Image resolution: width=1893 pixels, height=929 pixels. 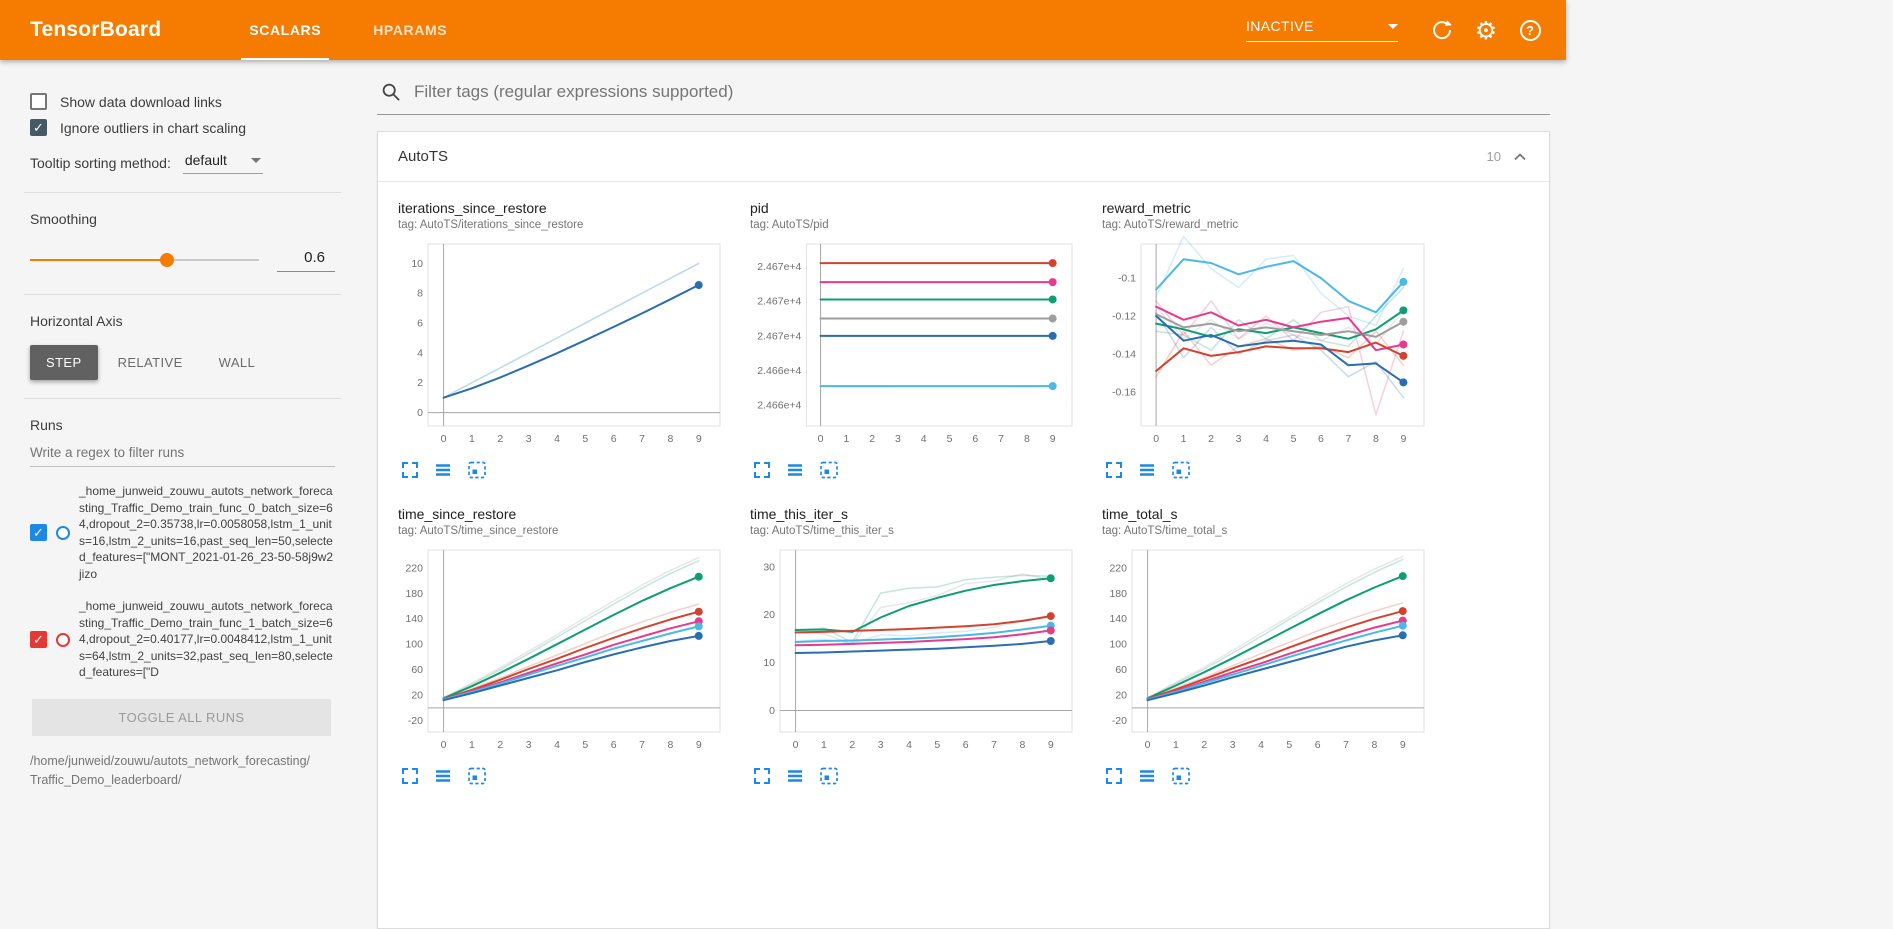 I want to click on checkbox-checked-icon: ✓, so click(x=38, y=127).